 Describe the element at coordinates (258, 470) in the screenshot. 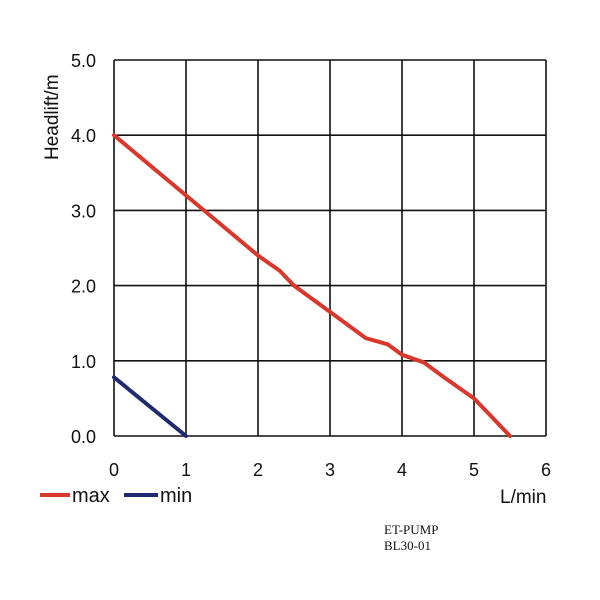

I see `x-tick-label: 2` at that location.